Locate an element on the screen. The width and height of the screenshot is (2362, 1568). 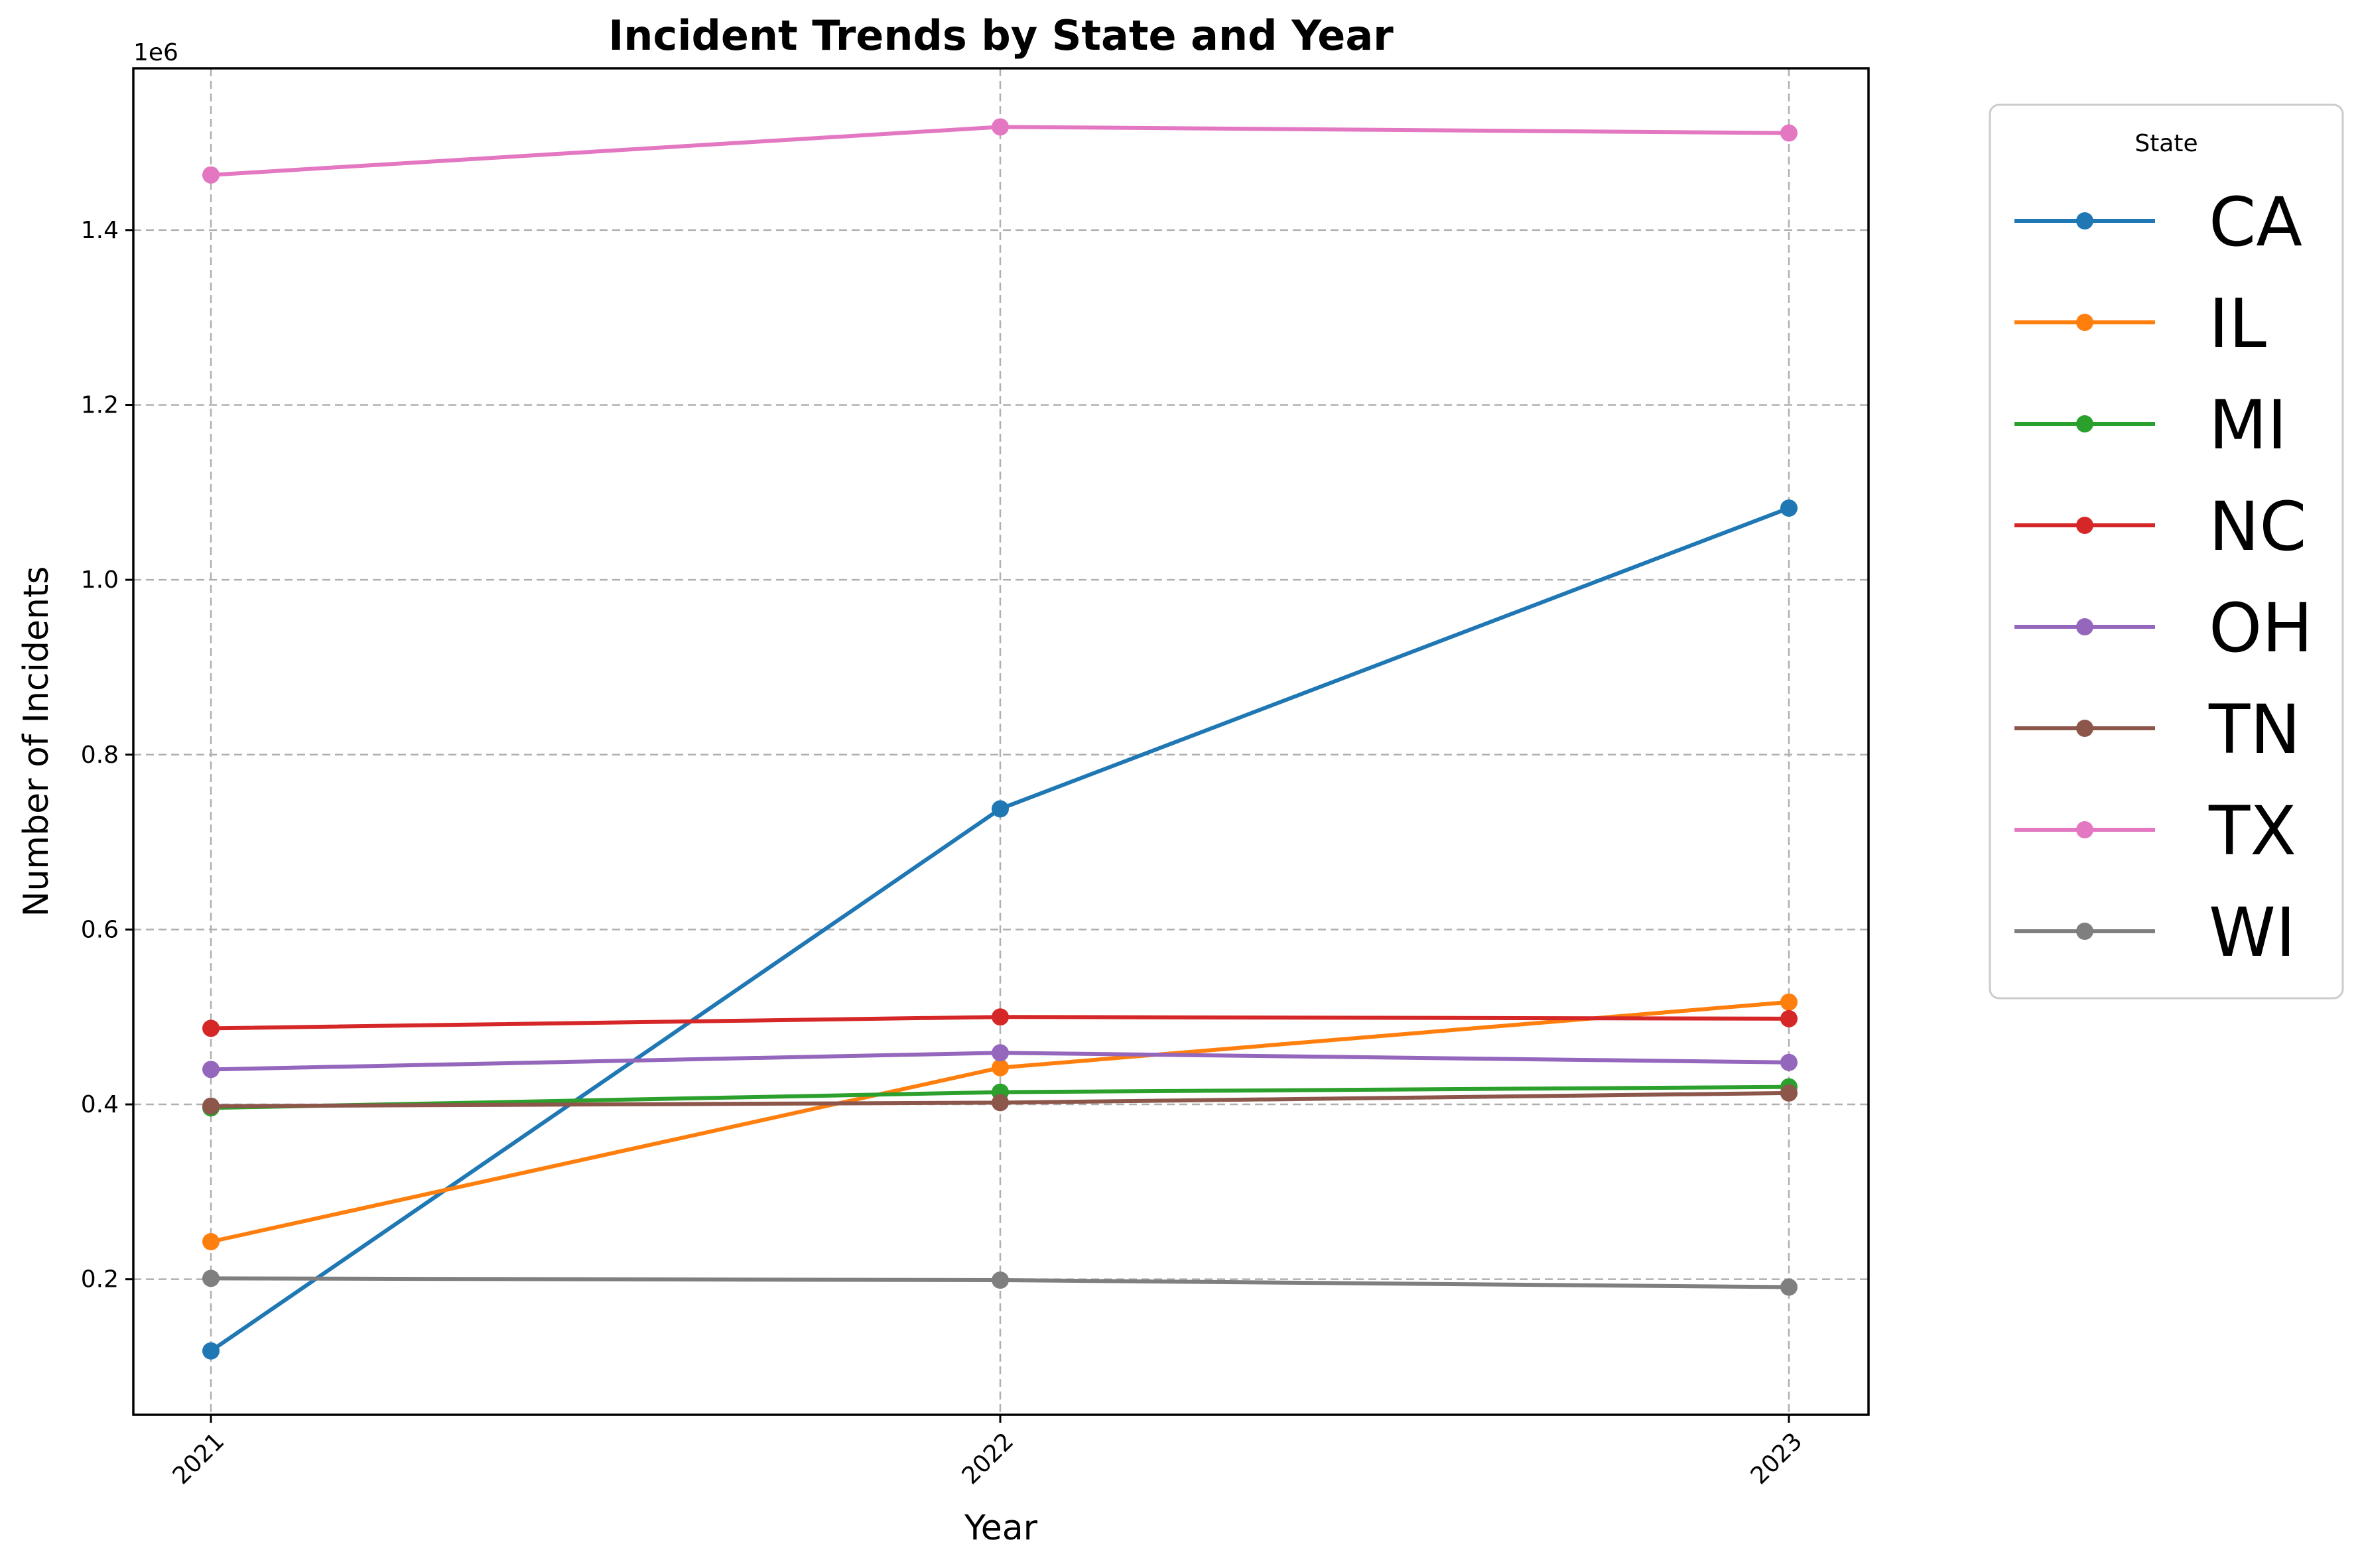
legend-label: NC is located at coordinates (2258, 527).